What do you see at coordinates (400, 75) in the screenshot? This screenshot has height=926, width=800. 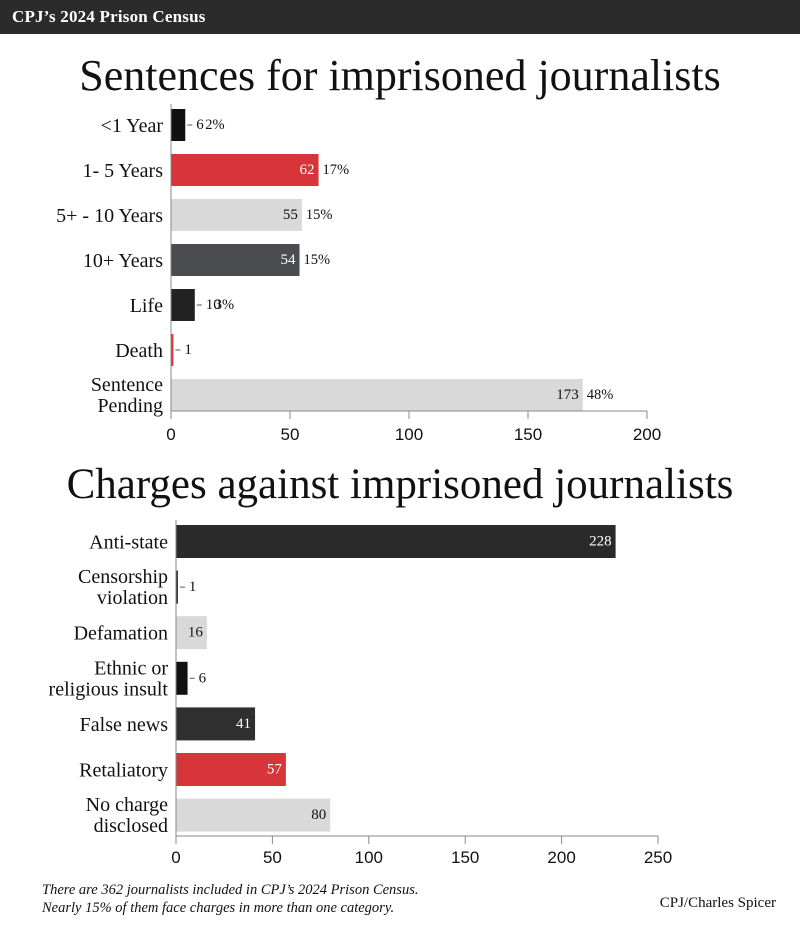 I see `chart-title-sentences: Sentences for imprisoned journalists` at bounding box center [400, 75].